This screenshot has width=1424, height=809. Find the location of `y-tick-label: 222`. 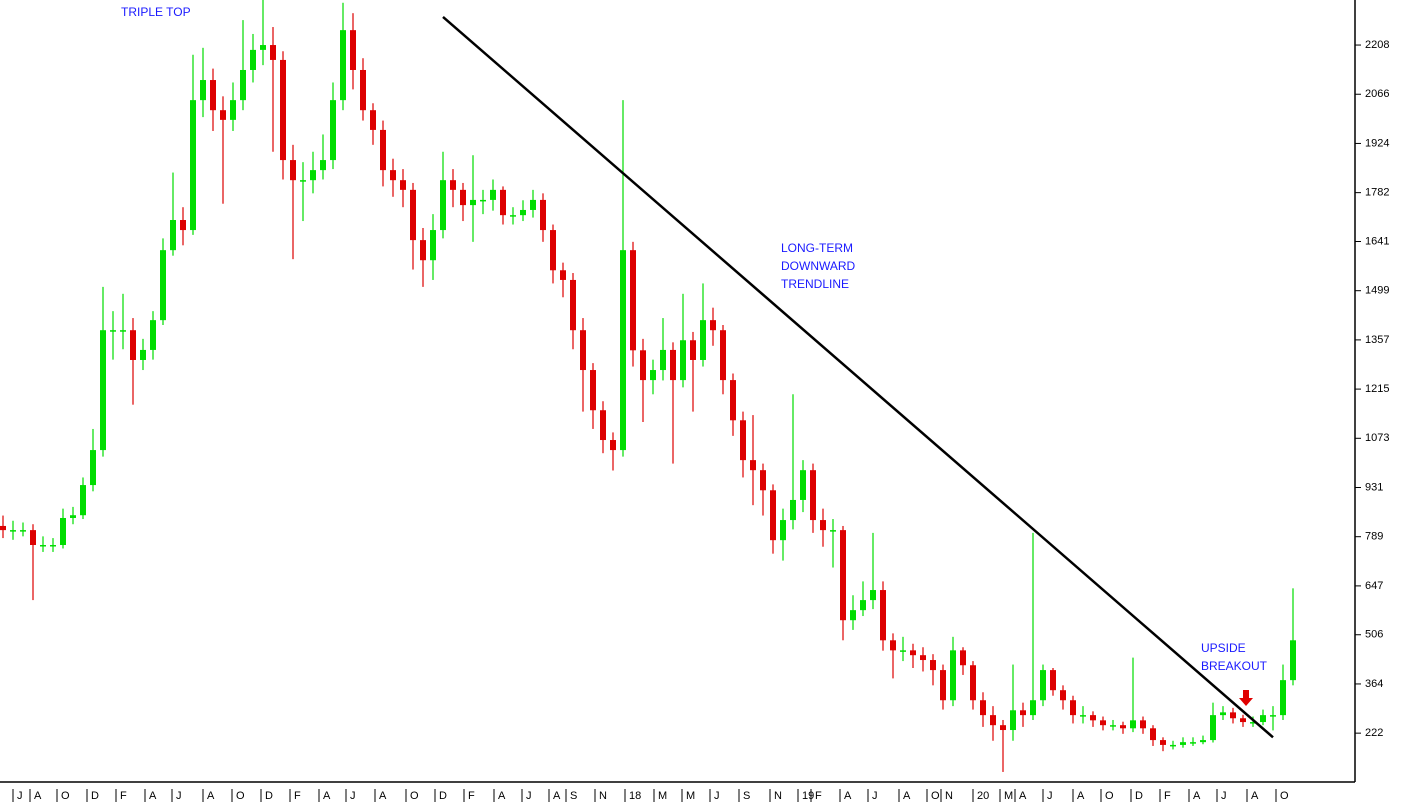

y-tick-label: 222 is located at coordinates (1374, 733).